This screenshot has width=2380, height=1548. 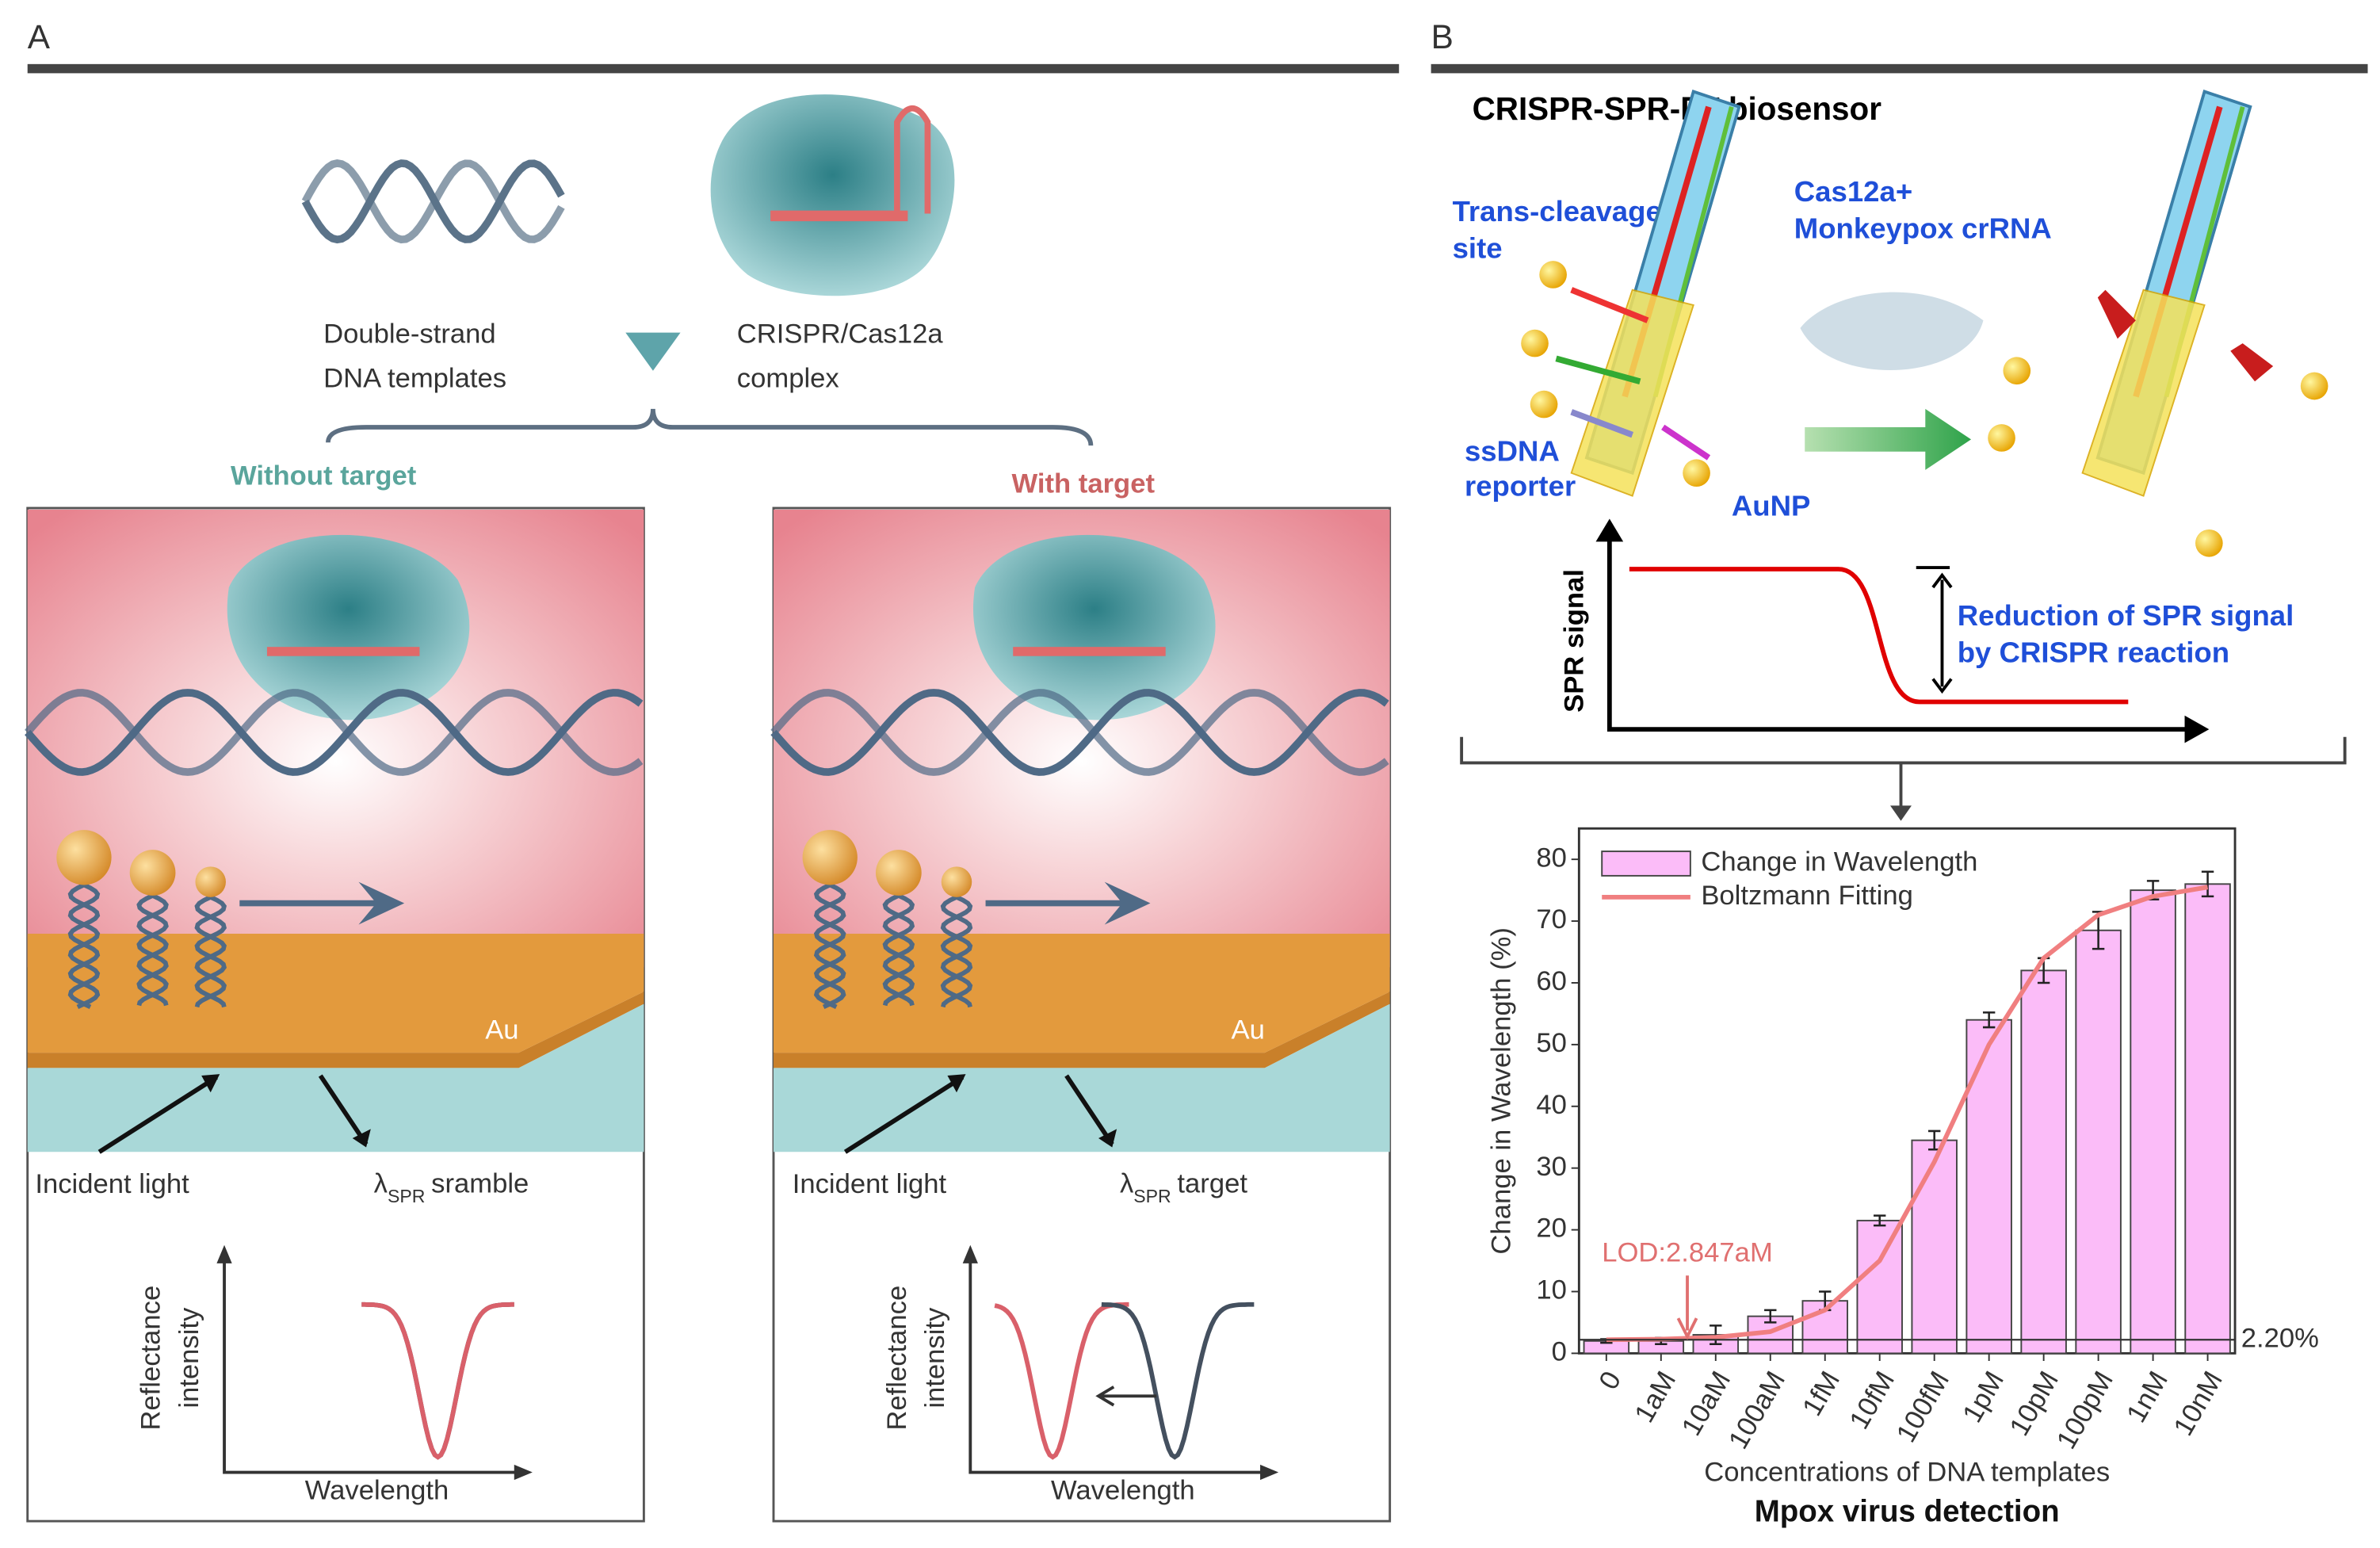 What do you see at coordinates (2185, 335) in the screenshot?
I see `cleavage-arrows` at bounding box center [2185, 335].